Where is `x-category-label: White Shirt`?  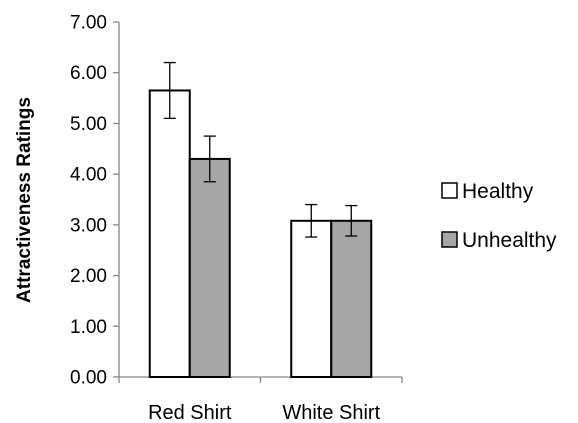 x-category-label: White Shirt is located at coordinates (331, 412).